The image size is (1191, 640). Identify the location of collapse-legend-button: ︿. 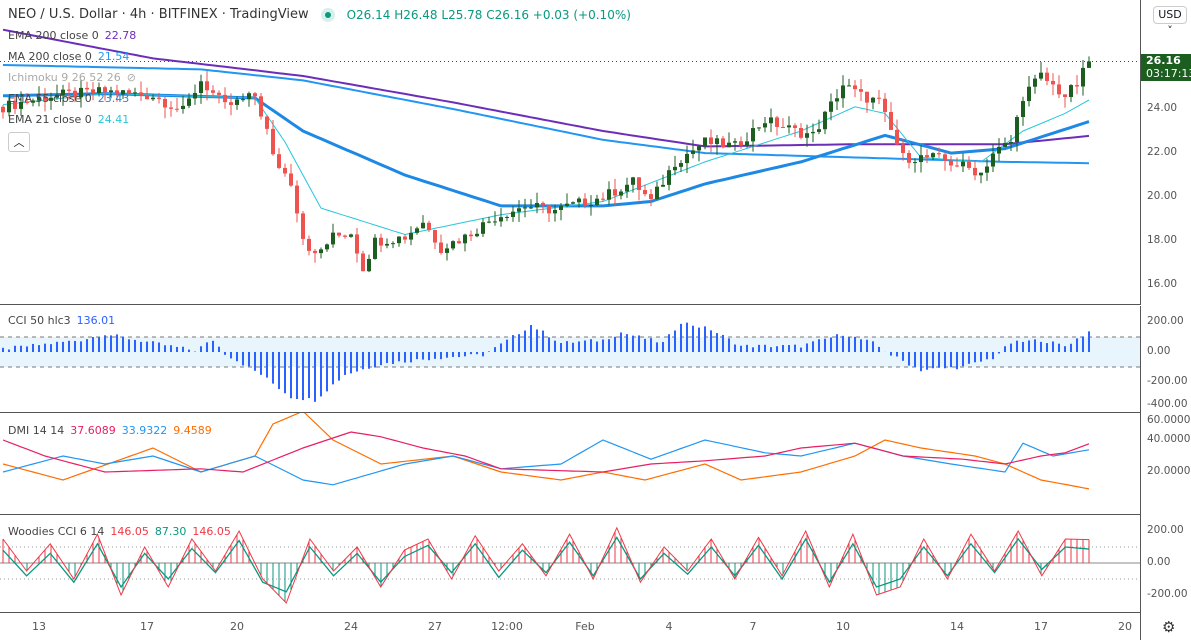
(19, 142).